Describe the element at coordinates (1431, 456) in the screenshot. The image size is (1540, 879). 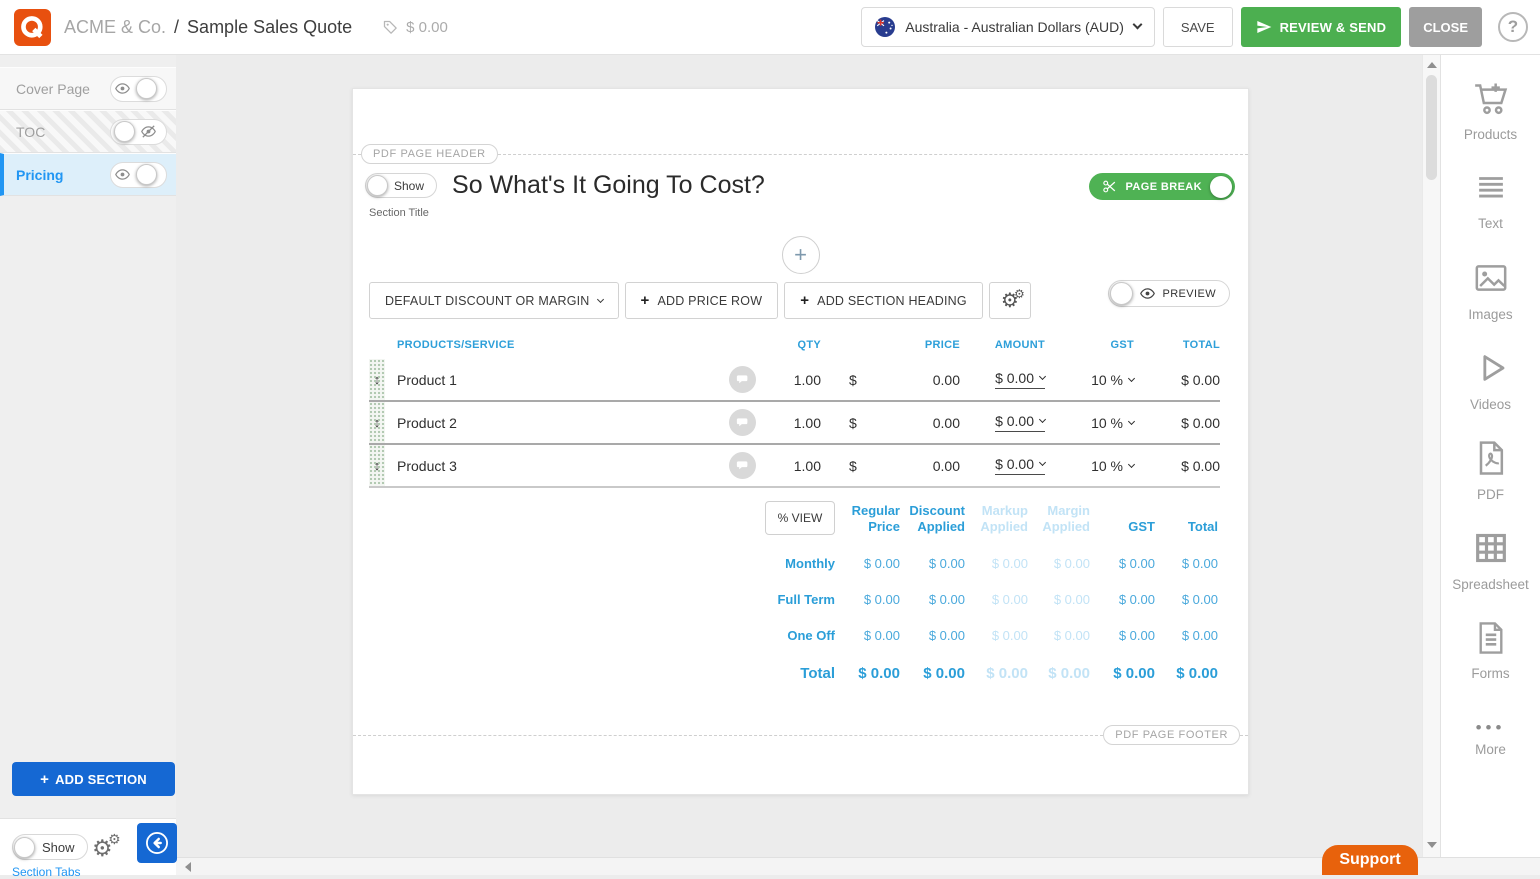
I see `vertical-scrollbar` at that location.